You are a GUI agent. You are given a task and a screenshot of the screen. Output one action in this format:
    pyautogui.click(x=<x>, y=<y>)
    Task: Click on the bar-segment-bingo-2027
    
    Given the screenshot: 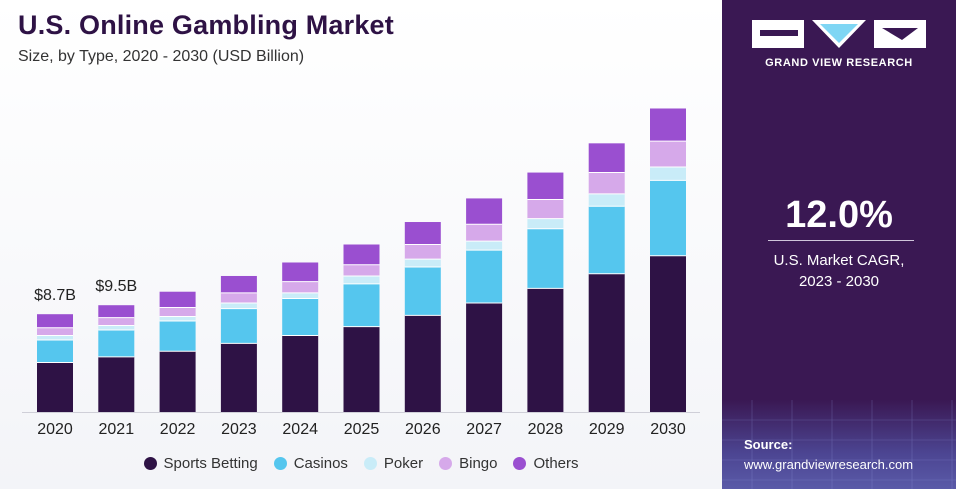 What is the action you would take?
    pyautogui.click(x=484, y=233)
    